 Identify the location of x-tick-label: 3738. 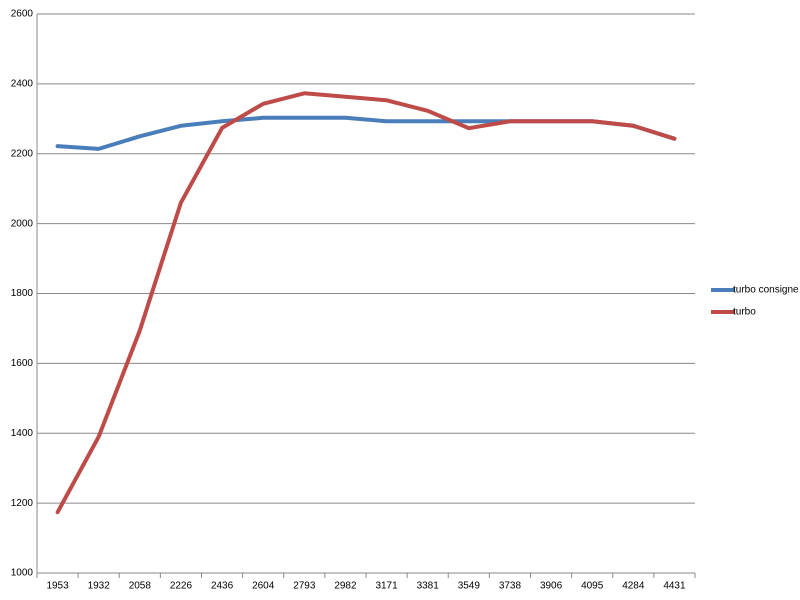
(510, 586).